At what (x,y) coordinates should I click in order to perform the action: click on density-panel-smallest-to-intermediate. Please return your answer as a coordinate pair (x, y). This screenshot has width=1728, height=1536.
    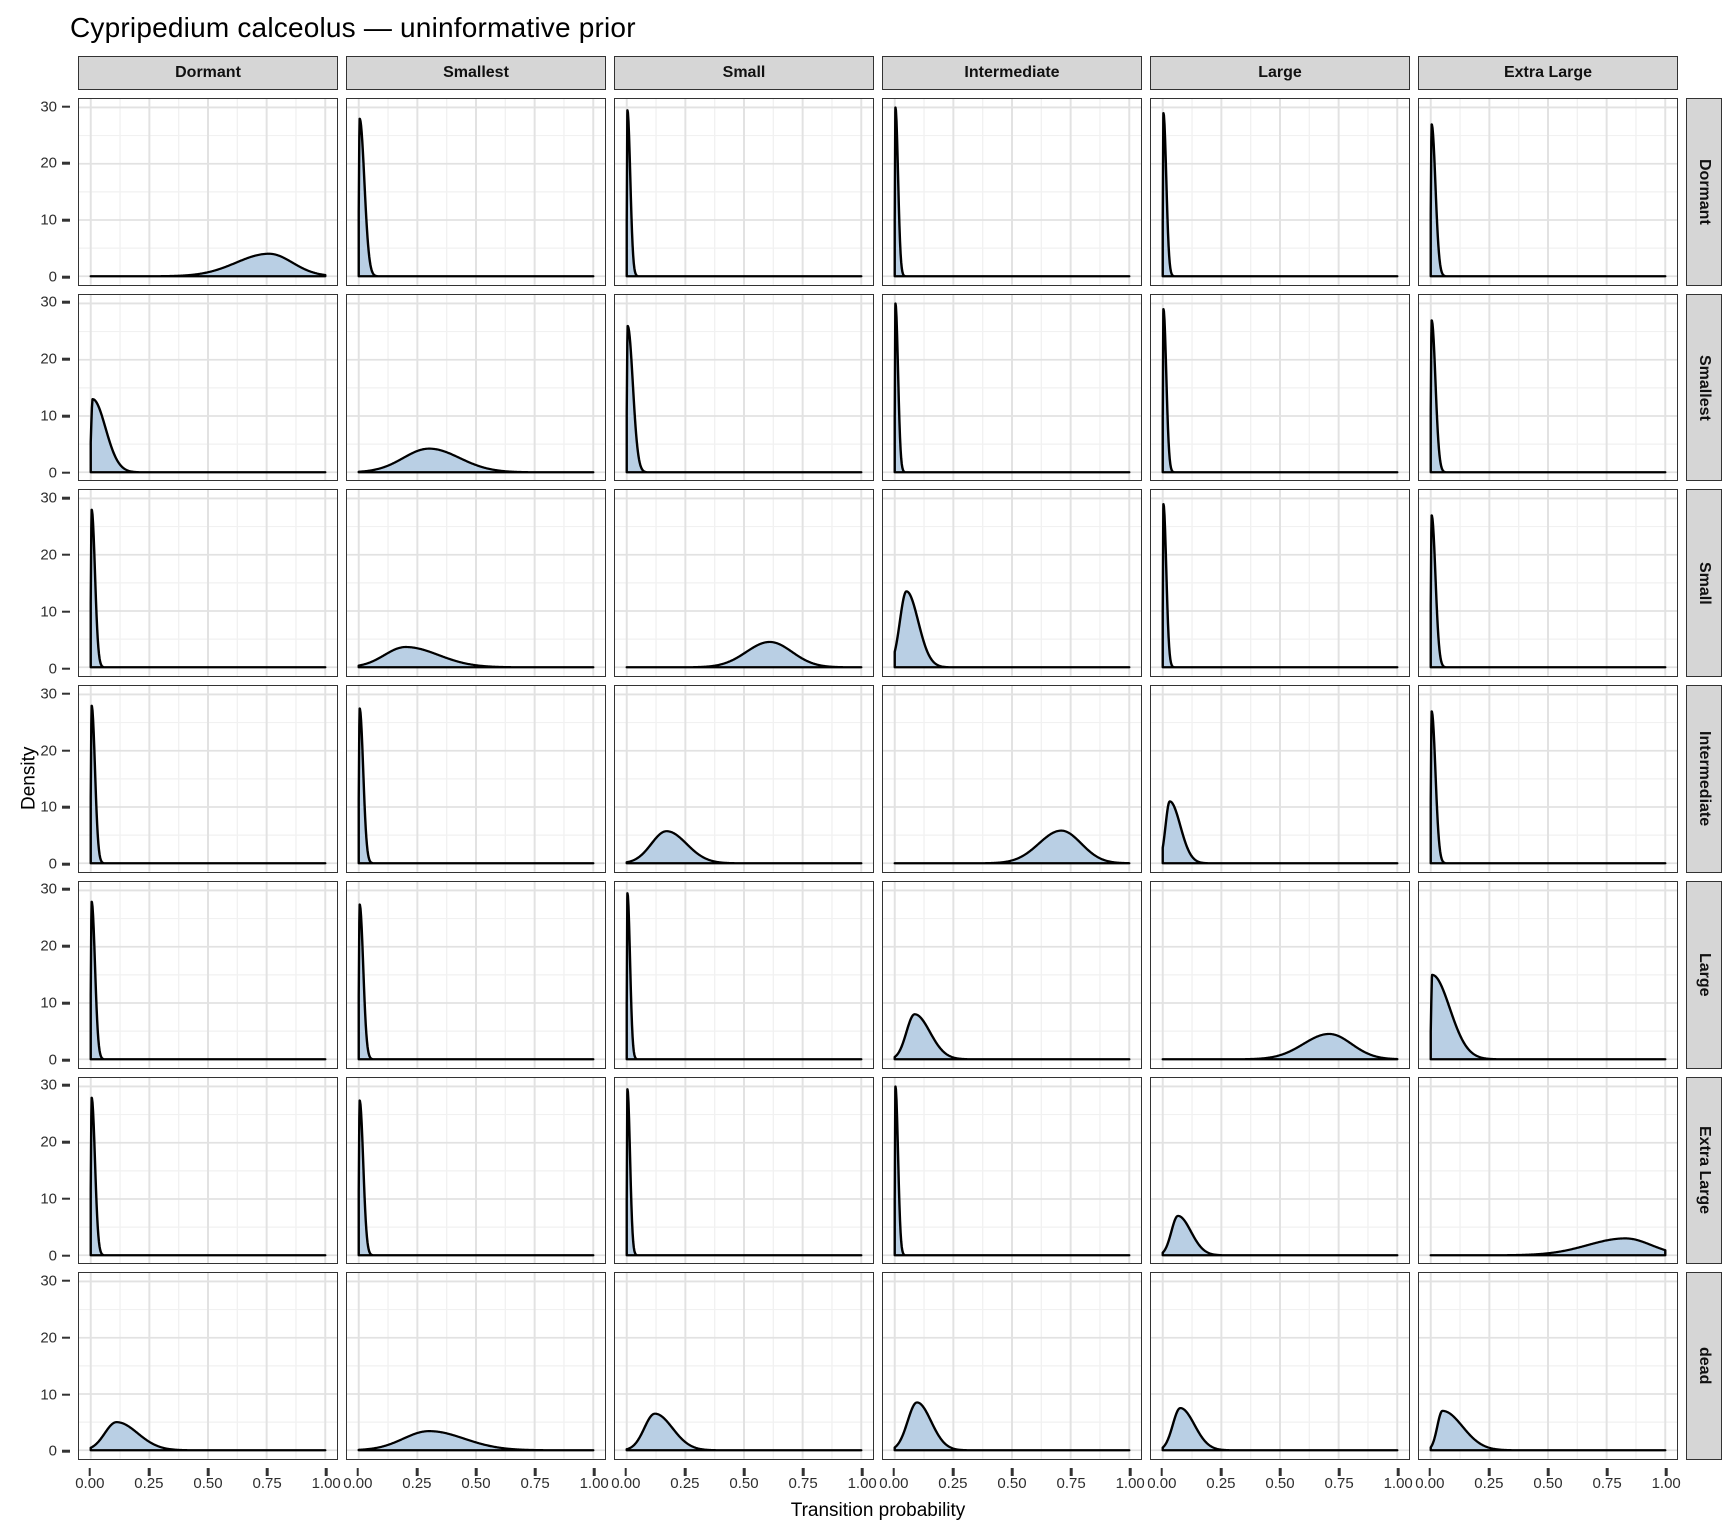
    Looking at the image, I should click on (476, 779).